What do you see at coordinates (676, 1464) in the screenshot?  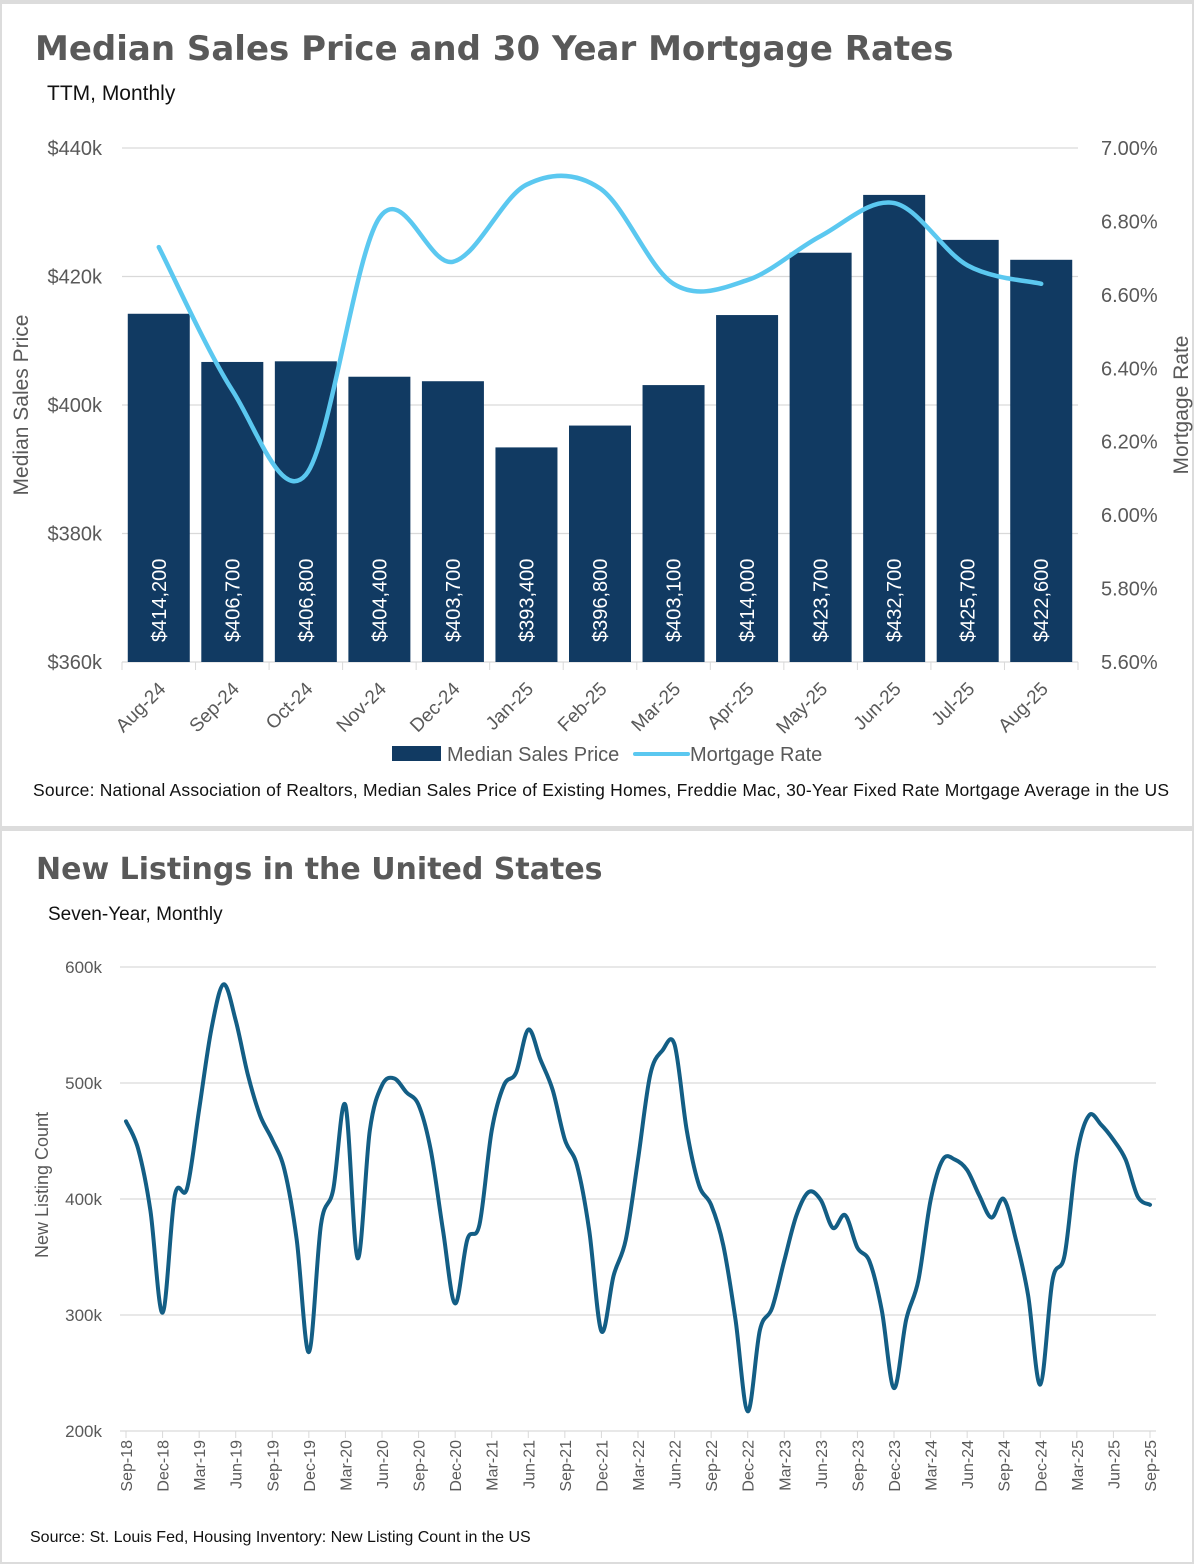 I see `x-tick-label: Jun-22` at bounding box center [676, 1464].